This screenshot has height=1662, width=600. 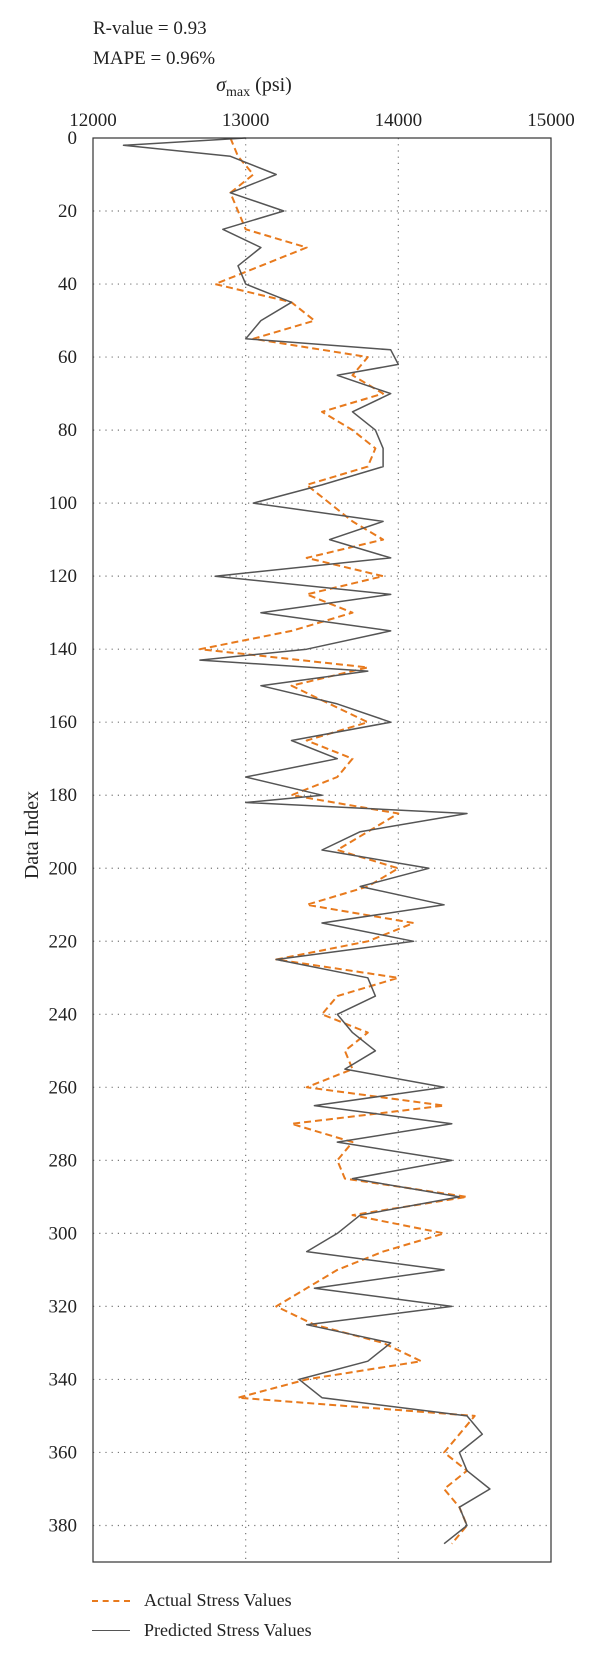 What do you see at coordinates (67, 211) in the screenshot?
I see `y-tick-label: 20` at bounding box center [67, 211].